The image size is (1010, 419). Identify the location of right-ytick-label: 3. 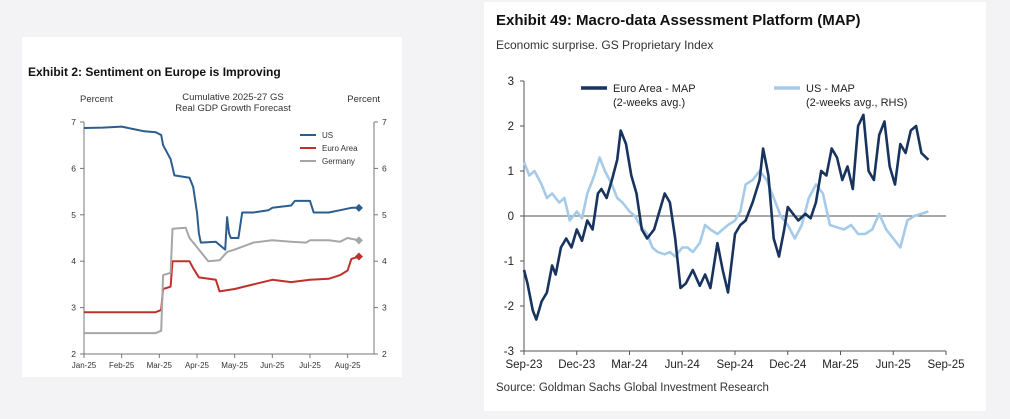
(511, 82).